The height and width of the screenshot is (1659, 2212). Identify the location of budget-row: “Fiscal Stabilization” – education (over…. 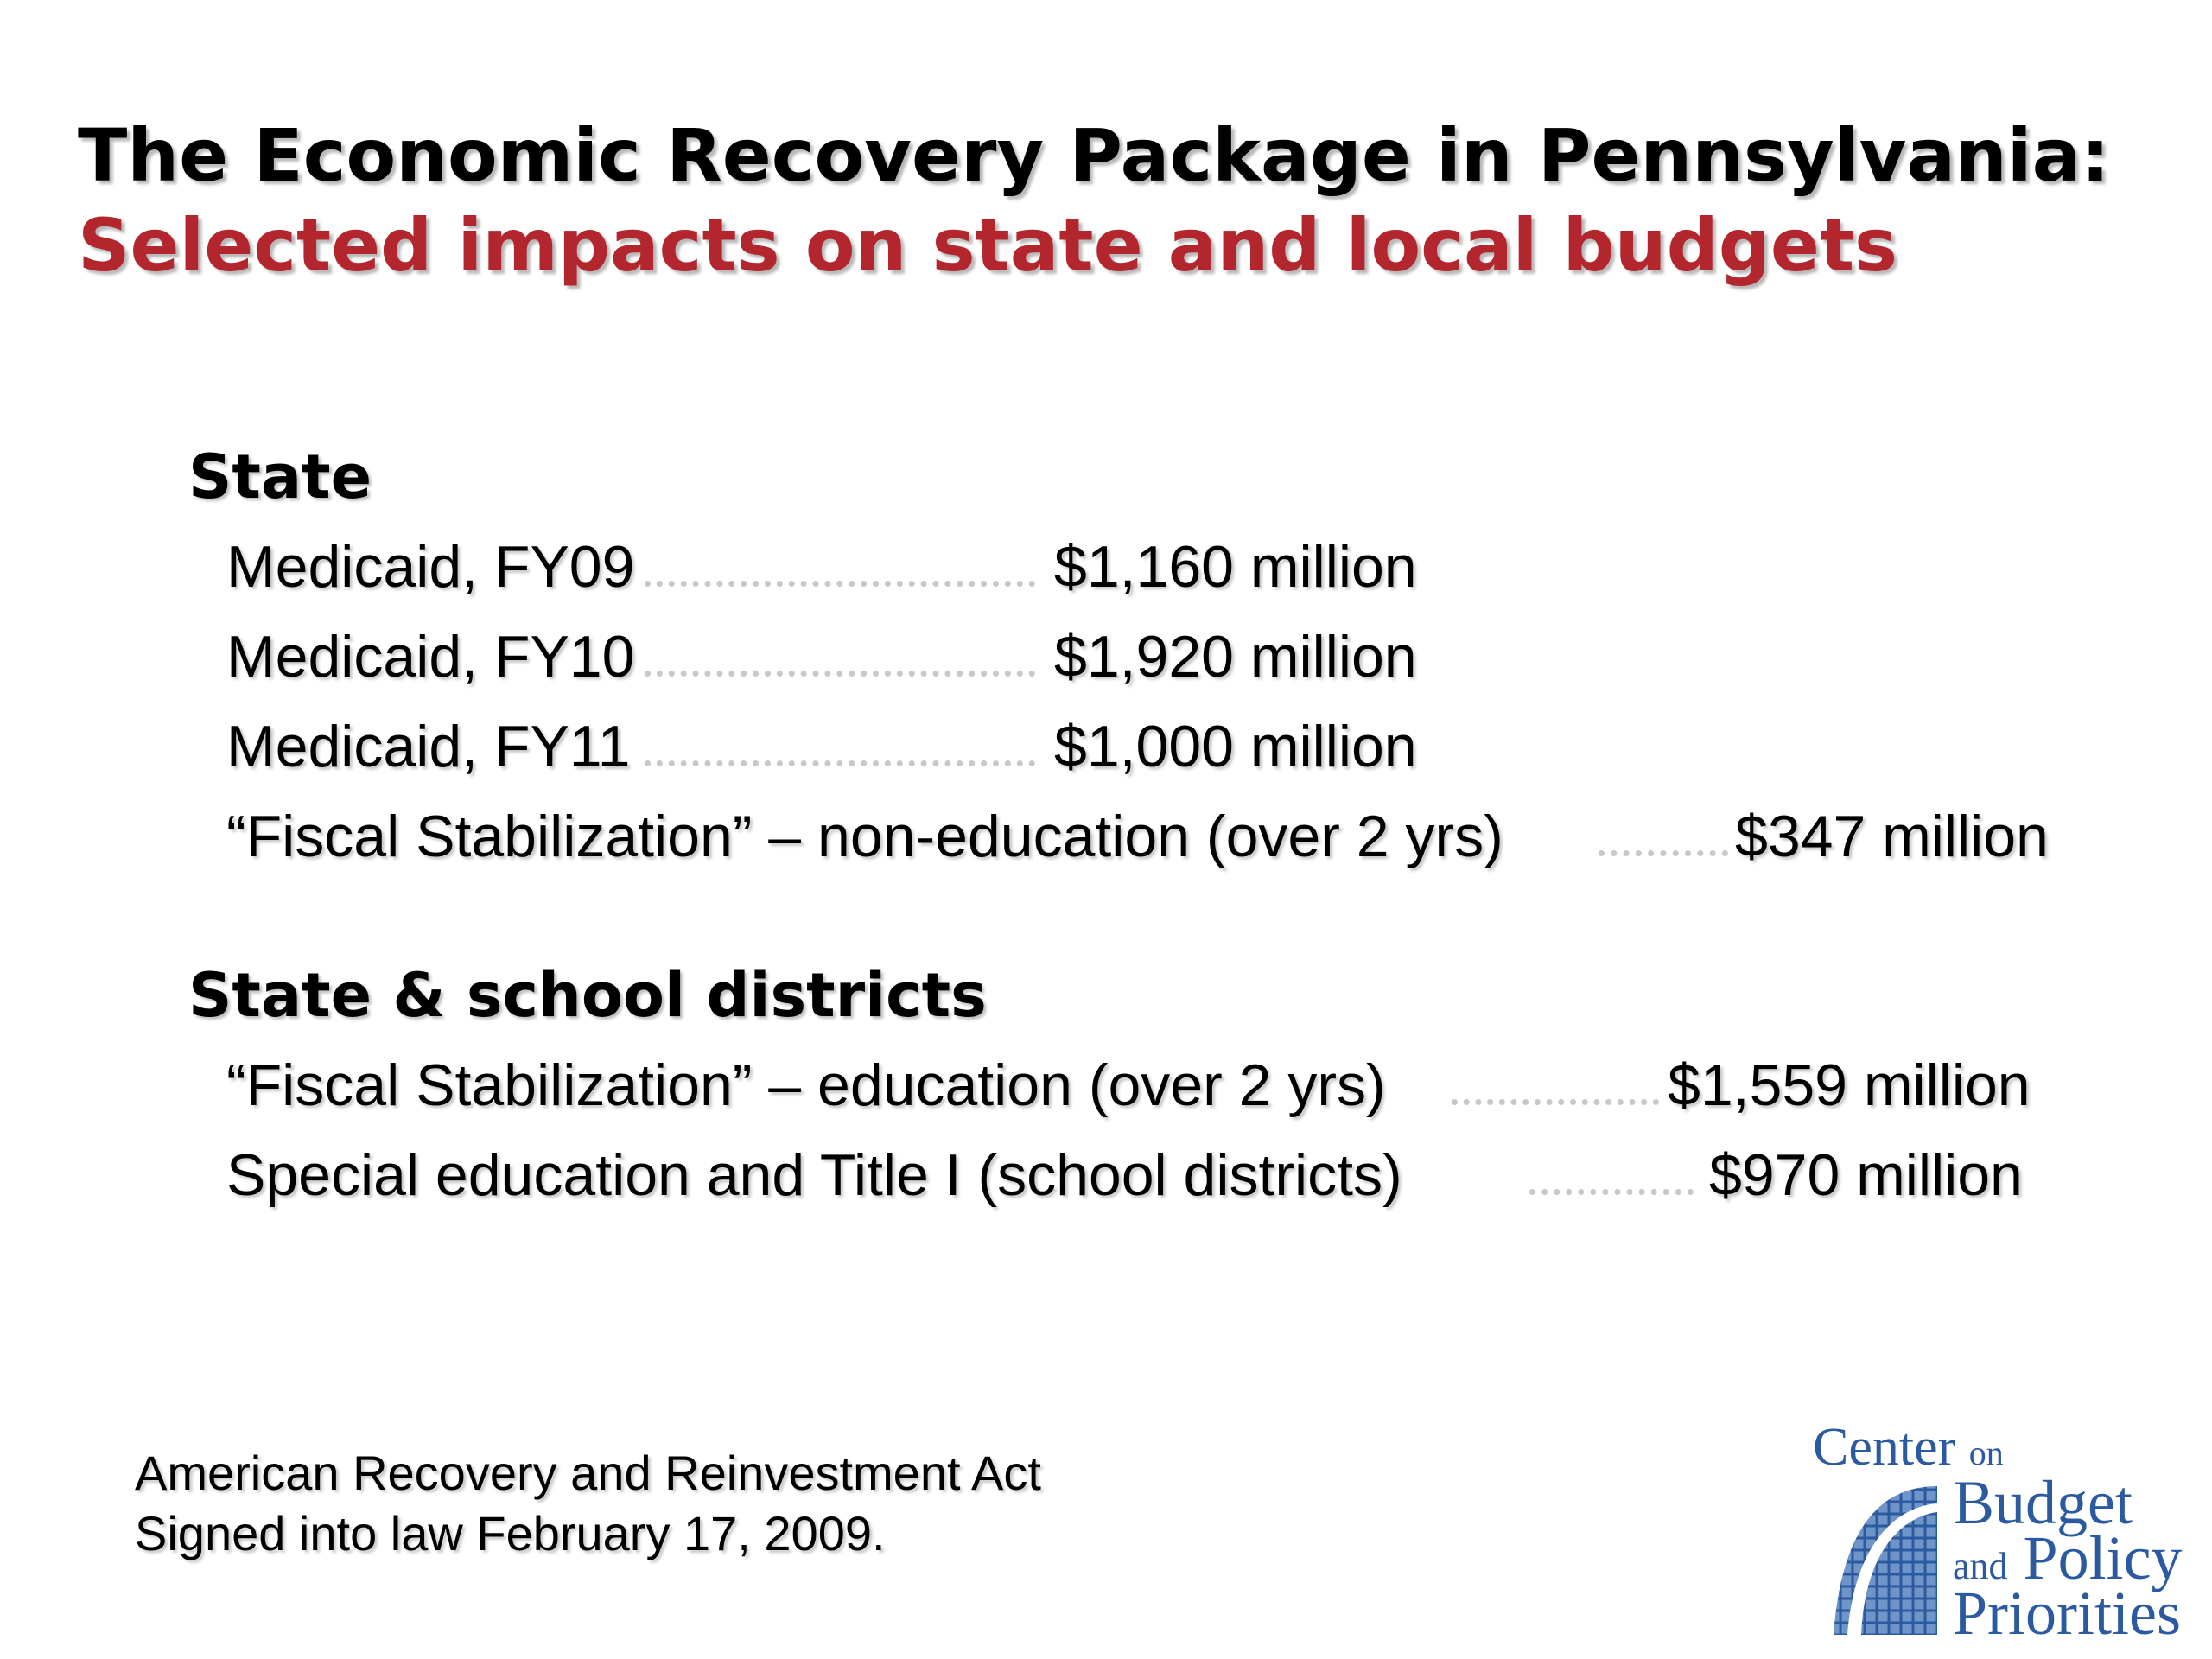
(1138, 1085).